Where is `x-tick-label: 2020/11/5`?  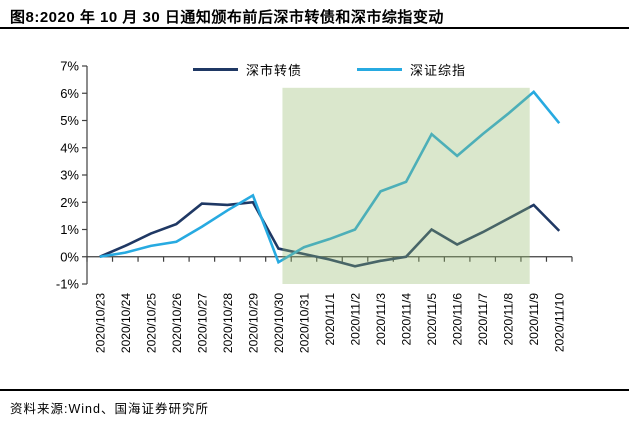 x-tick-label: 2020/11/5 is located at coordinates (432, 319).